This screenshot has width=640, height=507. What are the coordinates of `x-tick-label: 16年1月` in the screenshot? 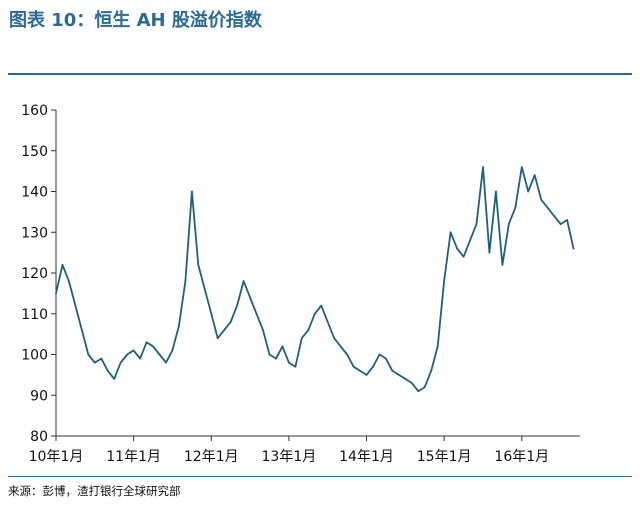 It's located at (521, 457).